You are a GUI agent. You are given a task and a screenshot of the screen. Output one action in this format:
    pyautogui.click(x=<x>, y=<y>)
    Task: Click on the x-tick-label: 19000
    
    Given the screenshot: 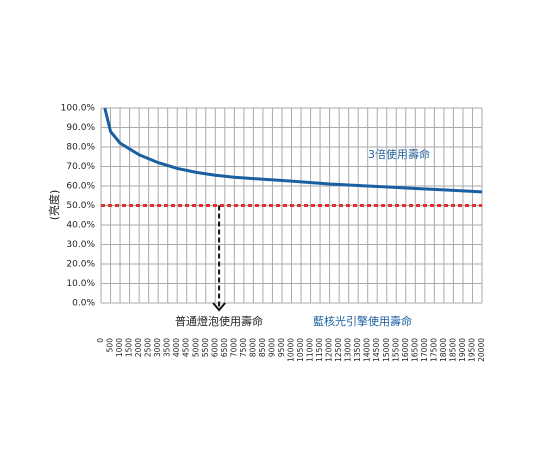 What is the action you would take?
    pyautogui.click(x=462, y=350)
    